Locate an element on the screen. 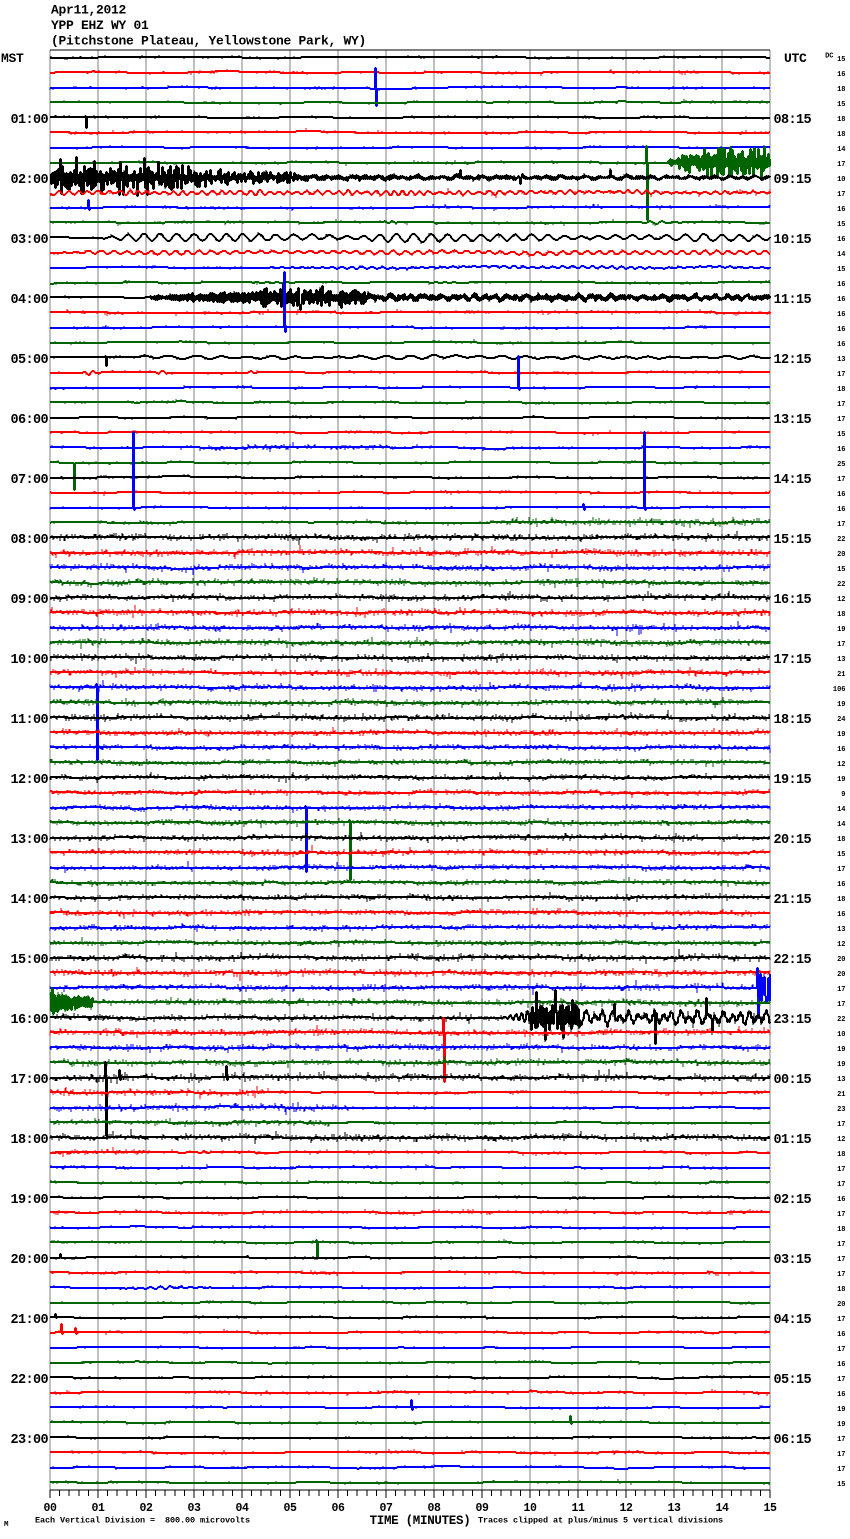 Image resolution: width=850 pixels, height=1539 pixels. svg-text: 22:00 is located at coordinates (29, 1380).